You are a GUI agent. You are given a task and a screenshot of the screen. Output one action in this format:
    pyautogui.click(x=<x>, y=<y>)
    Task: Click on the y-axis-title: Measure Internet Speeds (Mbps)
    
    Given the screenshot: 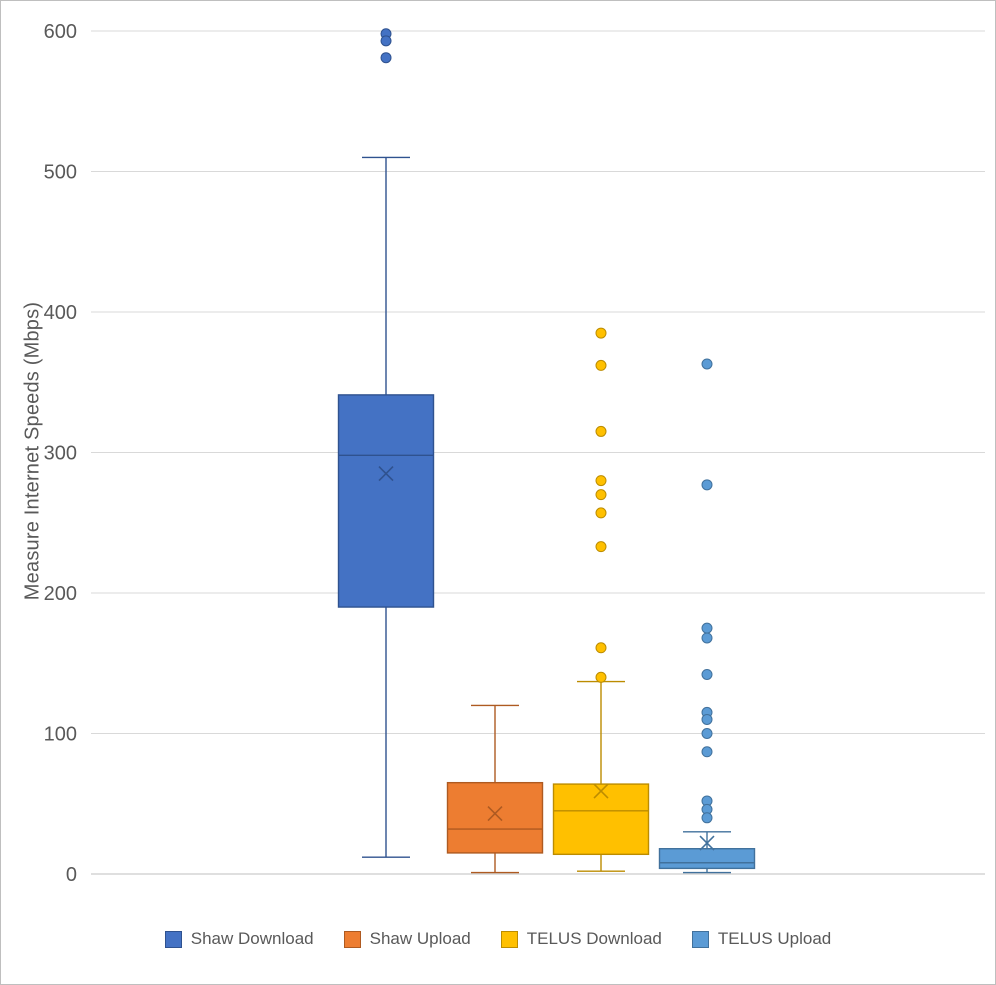 What is the action you would take?
    pyautogui.click(x=32, y=451)
    